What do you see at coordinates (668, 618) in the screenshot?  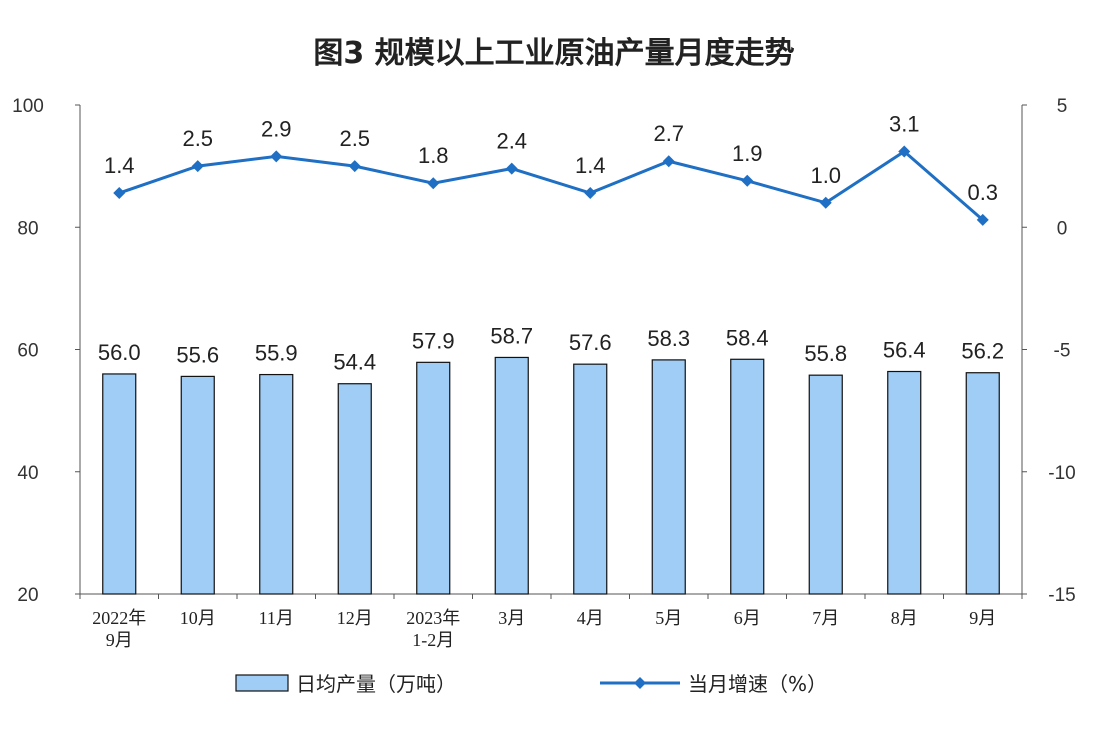 I see `x-tick-label: 5月` at bounding box center [668, 618].